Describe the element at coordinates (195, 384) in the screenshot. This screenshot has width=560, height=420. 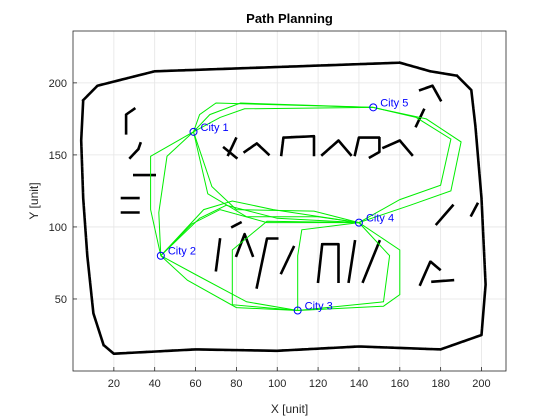
I see `x-tick-label: 60` at that location.